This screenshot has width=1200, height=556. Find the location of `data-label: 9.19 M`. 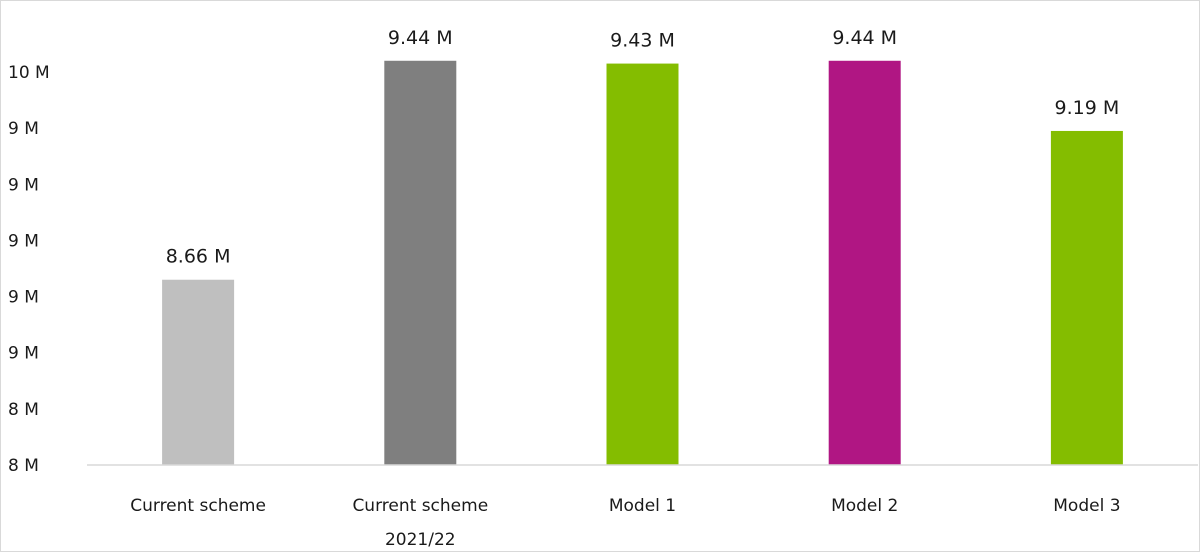

data-label: 9.19 M is located at coordinates (1087, 108).